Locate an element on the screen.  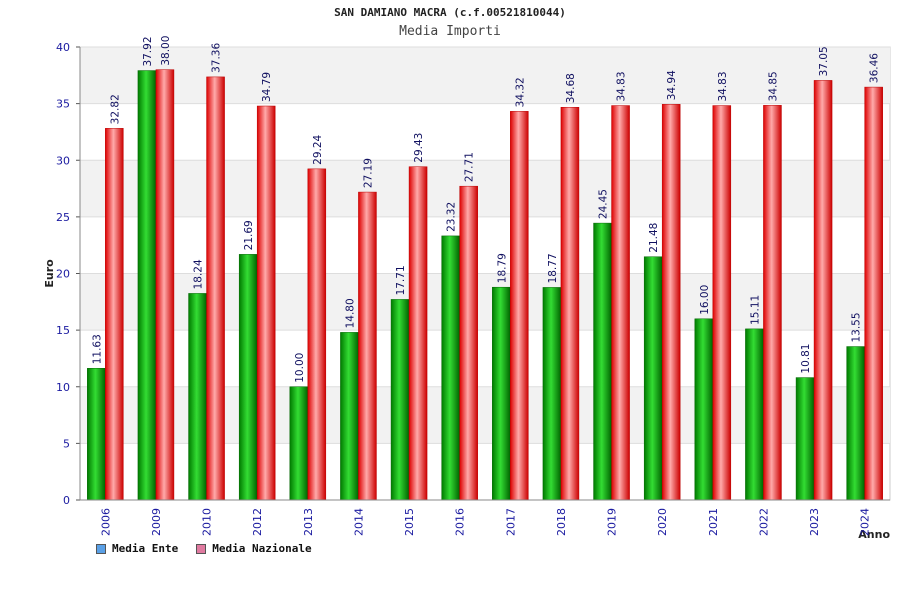
data-label-ente: 10.81 is located at coordinates (806, 359).